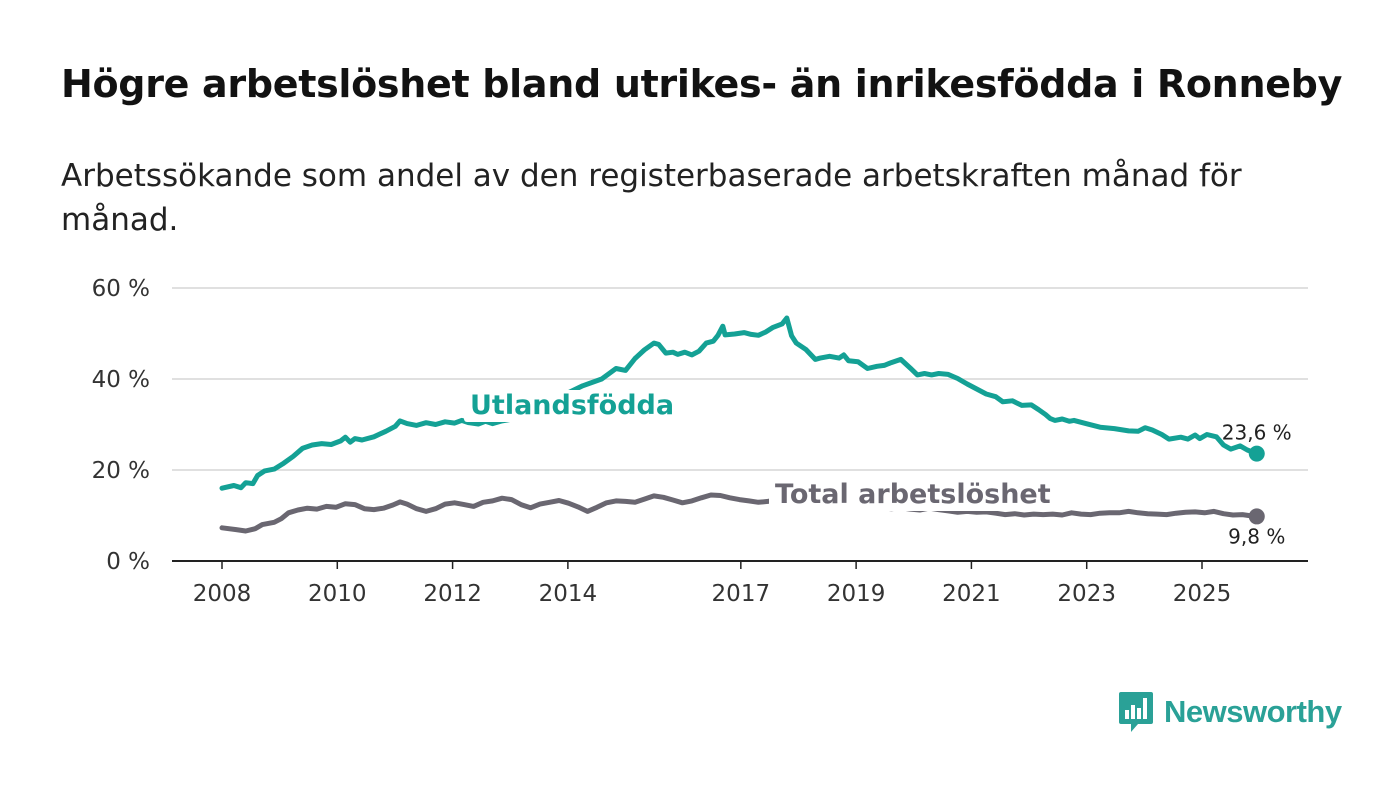 This screenshot has width=1400, height=794. What do you see at coordinates (222, 594) in the screenshot?
I see `x-tick-label: 2008` at bounding box center [222, 594].